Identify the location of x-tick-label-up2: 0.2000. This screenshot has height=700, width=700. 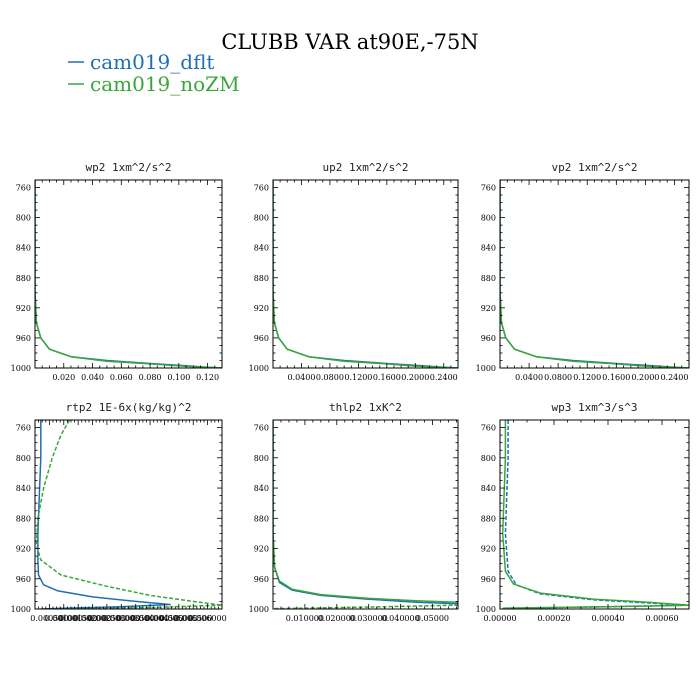
(415, 377).